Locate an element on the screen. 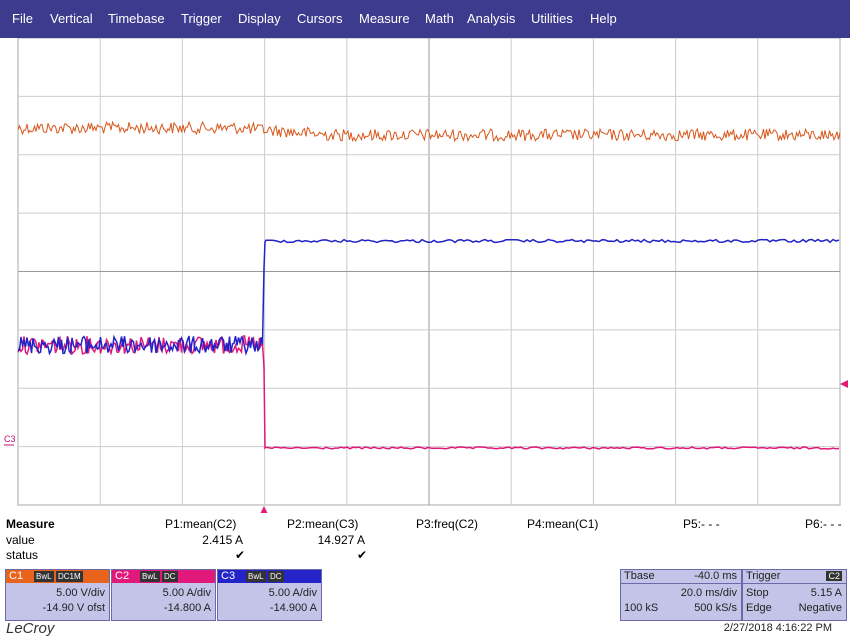 This screenshot has width=850, height=637. menu-item: Cursors is located at coordinates (320, 18).